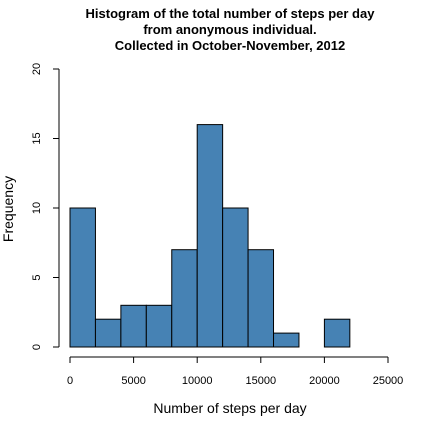 The height and width of the screenshot is (432, 432). What do you see at coordinates (37, 69) in the screenshot?
I see `y-tick-label: 20` at bounding box center [37, 69].